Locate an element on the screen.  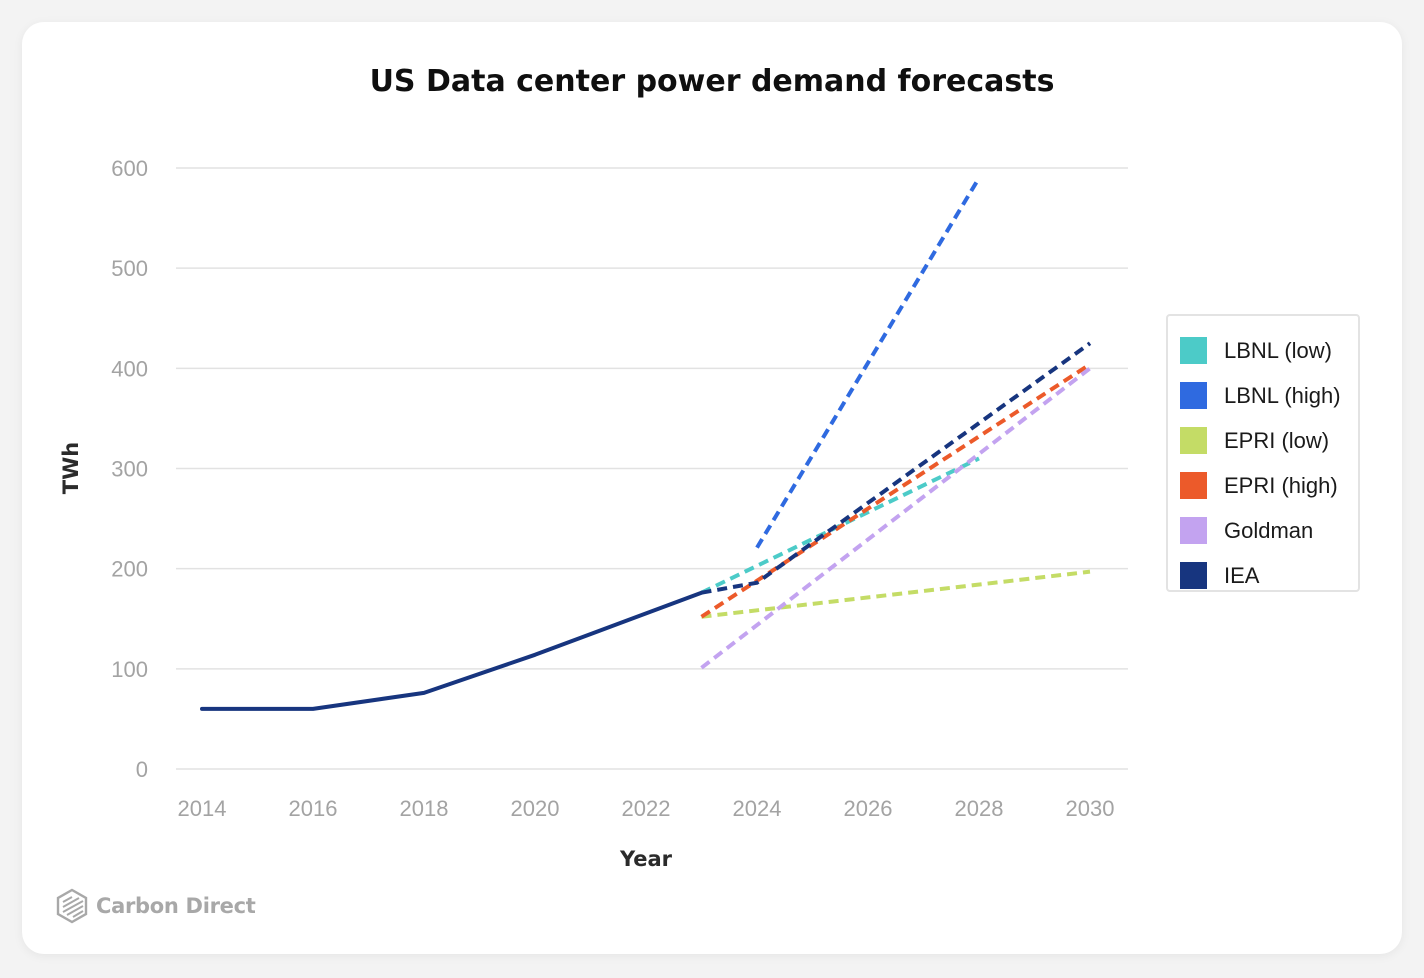
y-tick-label: 0 is located at coordinates (142, 769).